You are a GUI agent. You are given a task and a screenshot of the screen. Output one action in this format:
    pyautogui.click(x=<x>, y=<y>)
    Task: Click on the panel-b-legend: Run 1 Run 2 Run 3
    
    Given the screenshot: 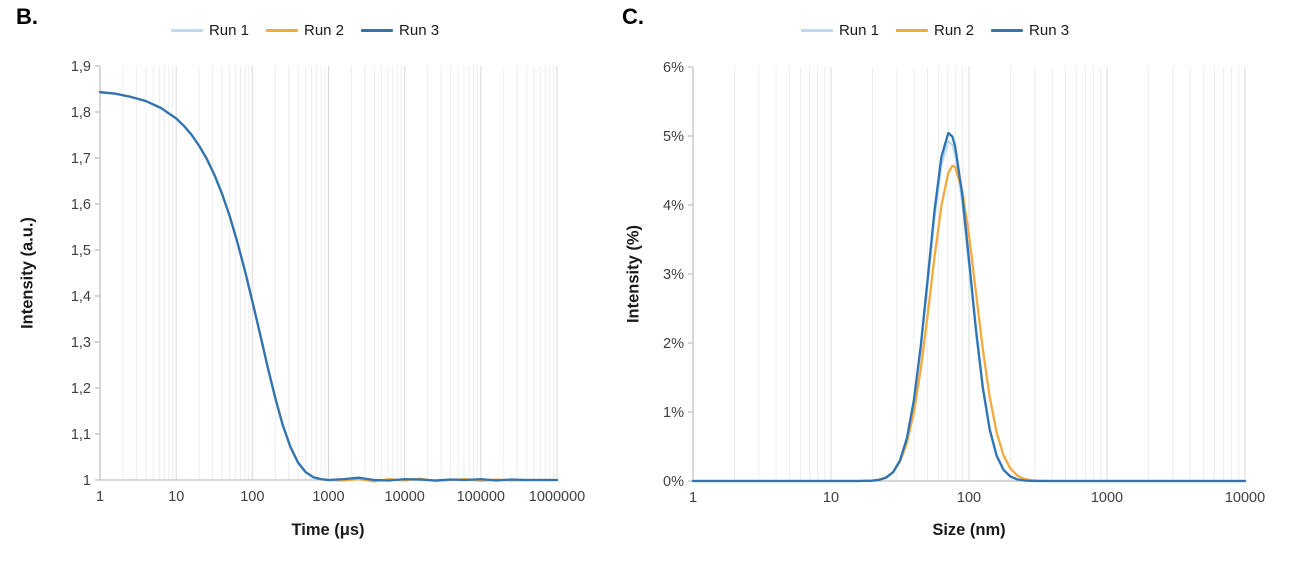 What is the action you would take?
    pyautogui.click(x=304, y=30)
    